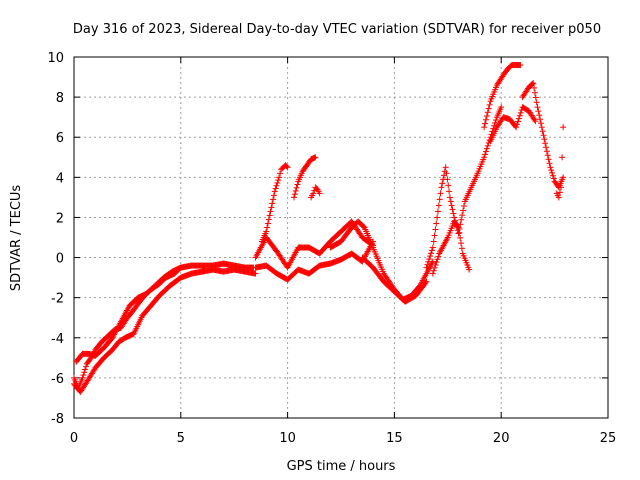 The height and width of the screenshot is (480, 640). Describe the element at coordinates (60, 138) in the screenshot. I see `y-tick-label: 6` at that location.